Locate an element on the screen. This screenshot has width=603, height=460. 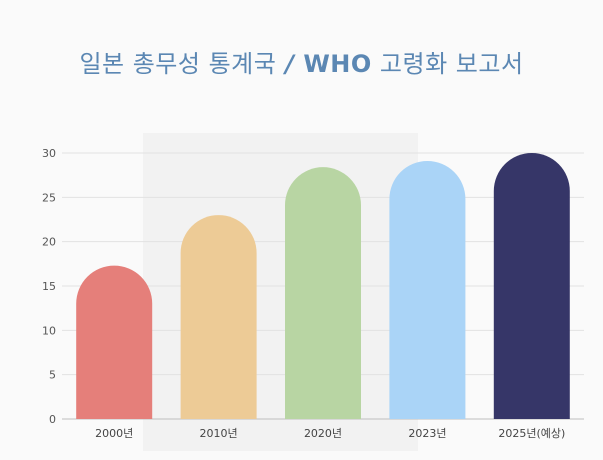
x-axis-ticks: 2000년 2010년 2020년 2023년 2025년(예상) is located at coordinates (330, 433).